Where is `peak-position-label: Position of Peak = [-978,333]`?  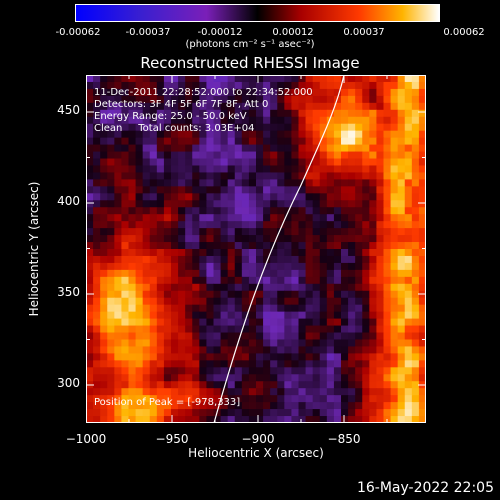 peak-position-label: Position of Peak = [-978,333] is located at coordinates (167, 402).